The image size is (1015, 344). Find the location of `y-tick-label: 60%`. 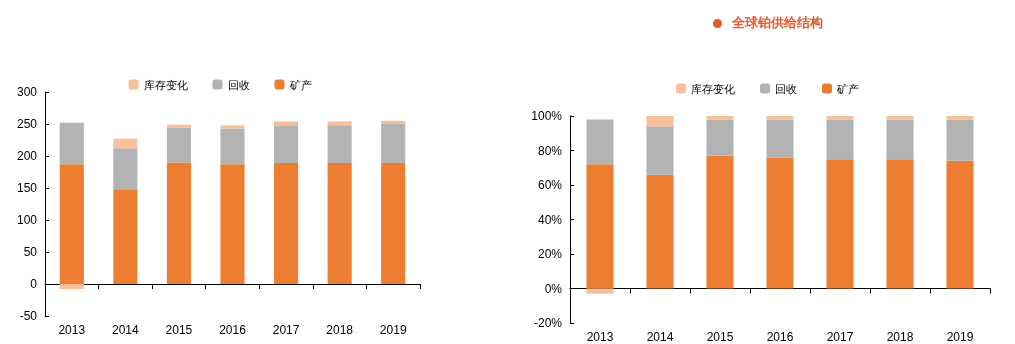

y-tick-label: 60% is located at coordinates (550, 185).